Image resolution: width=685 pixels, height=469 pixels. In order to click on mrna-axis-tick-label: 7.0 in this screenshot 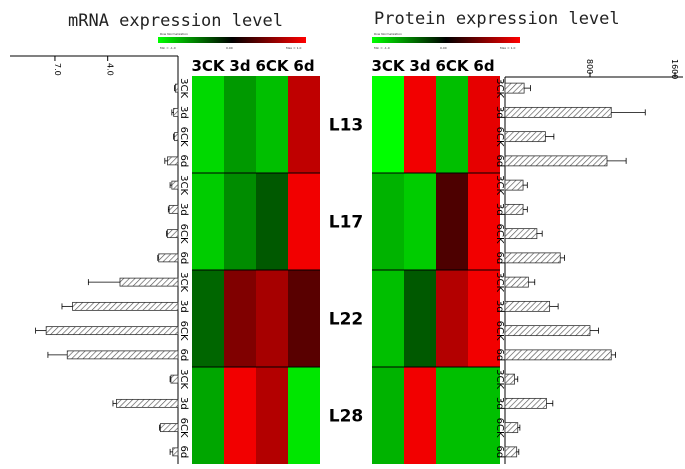, I will do `click(57, 69)`.